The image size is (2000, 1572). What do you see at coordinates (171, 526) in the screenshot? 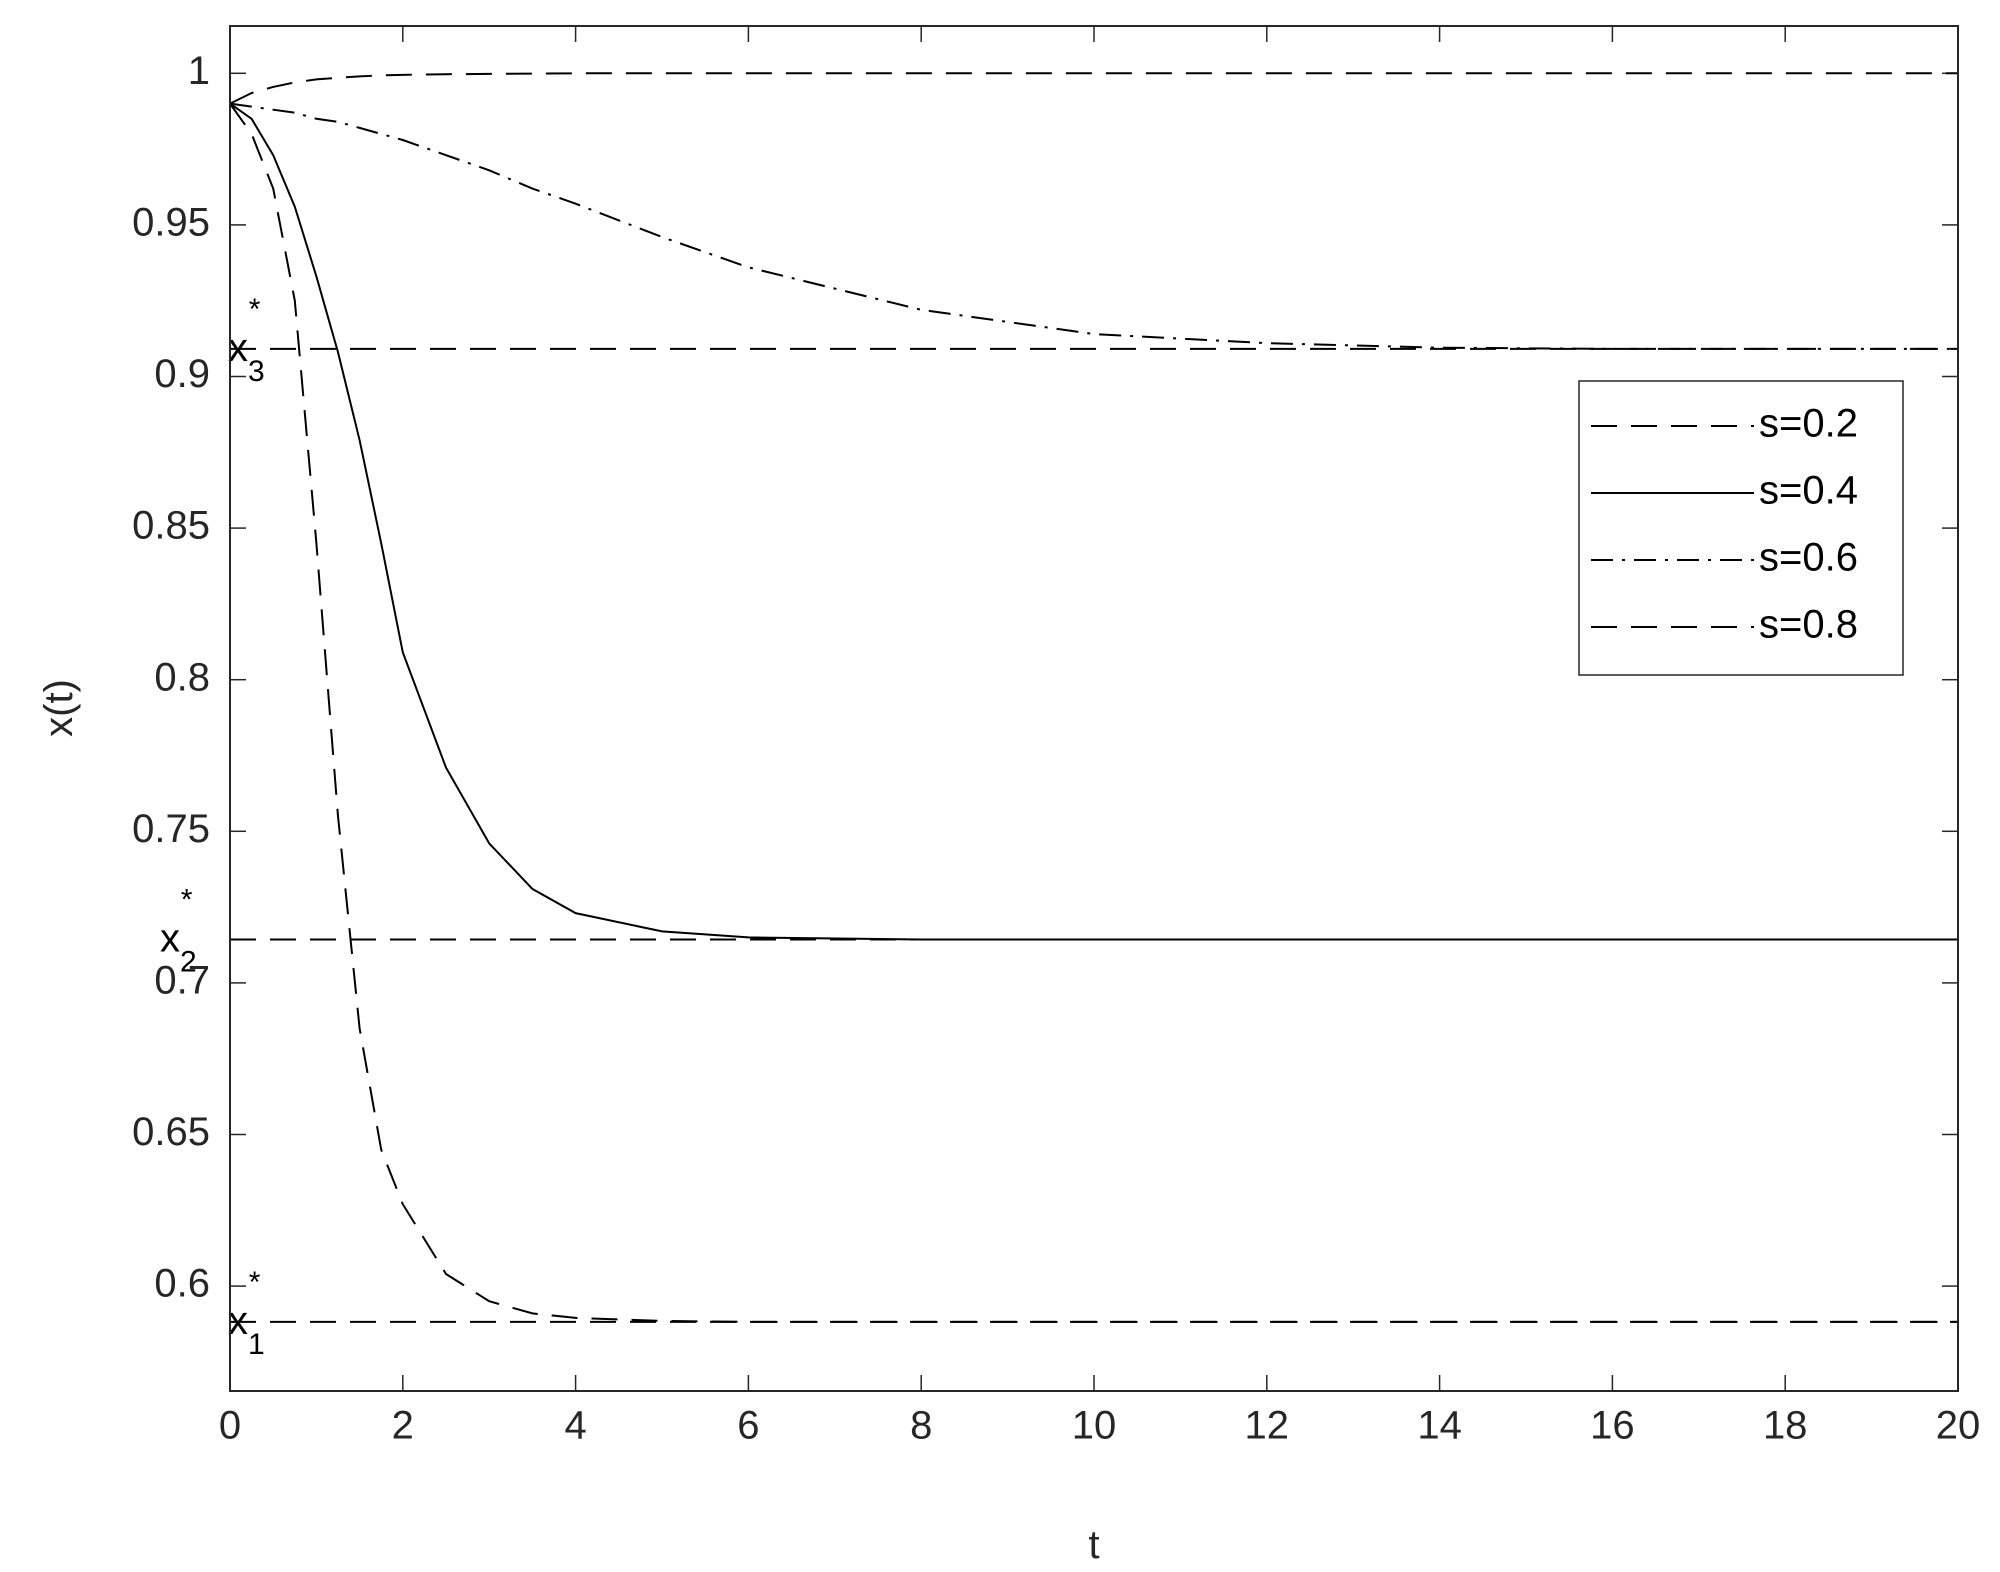
I see `y-tick-label: 0.85` at bounding box center [171, 526].